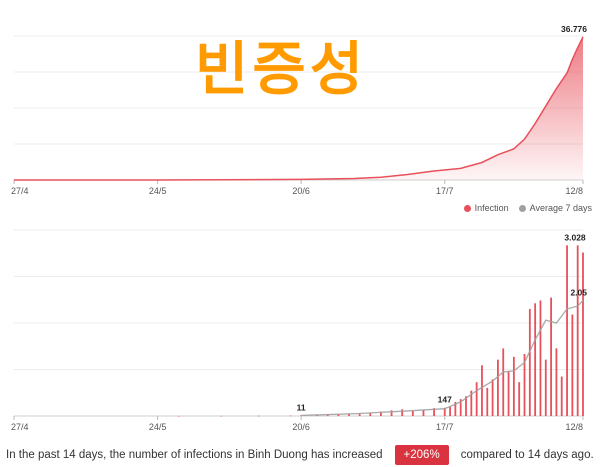  Describe the element at coordinates (575, 237) in the screenshot. I see `data-label: 3.028` at that location.